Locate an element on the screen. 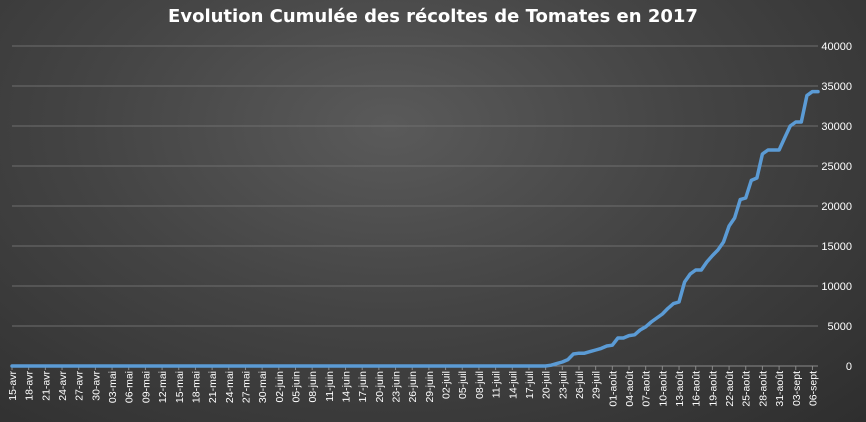 The image size is (866, 422). x-tick-label: 01-août is located at coordinates (613, 389).